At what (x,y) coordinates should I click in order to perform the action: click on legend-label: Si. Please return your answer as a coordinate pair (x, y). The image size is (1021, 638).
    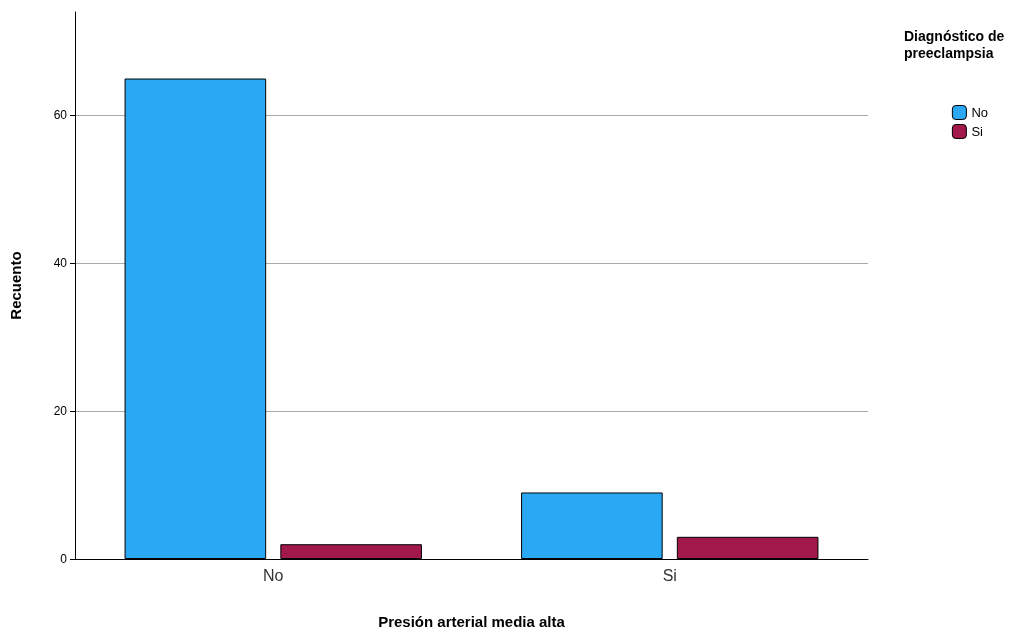
    Looking at the image, I should click on (977, 131).